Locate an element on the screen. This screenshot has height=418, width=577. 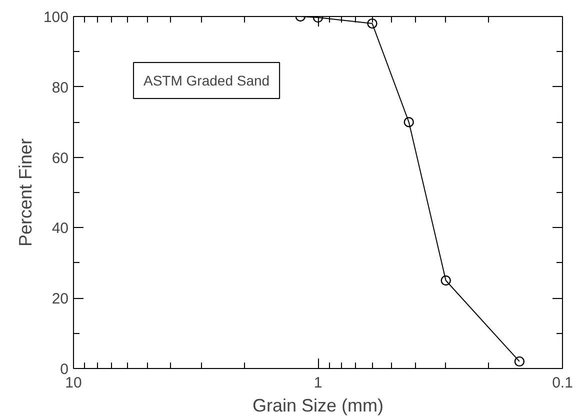
y-tick-label: 60 is located at coordinates (60, 158).